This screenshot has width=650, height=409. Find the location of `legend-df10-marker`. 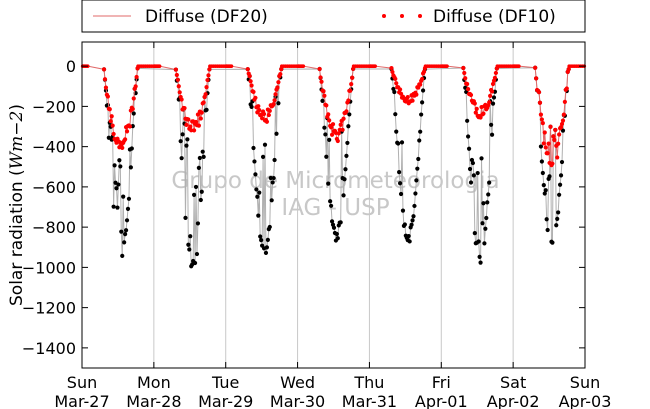

legend-df10-marker is located at coordinates (420, 16).